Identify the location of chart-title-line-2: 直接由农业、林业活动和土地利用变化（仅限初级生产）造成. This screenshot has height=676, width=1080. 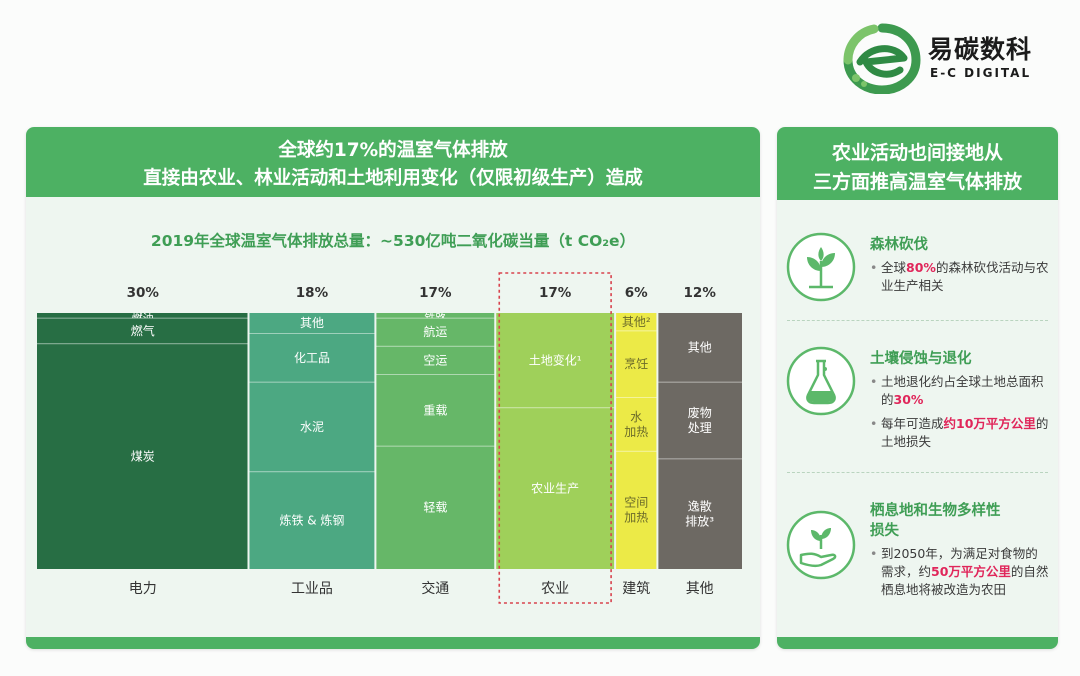
(393, 178).